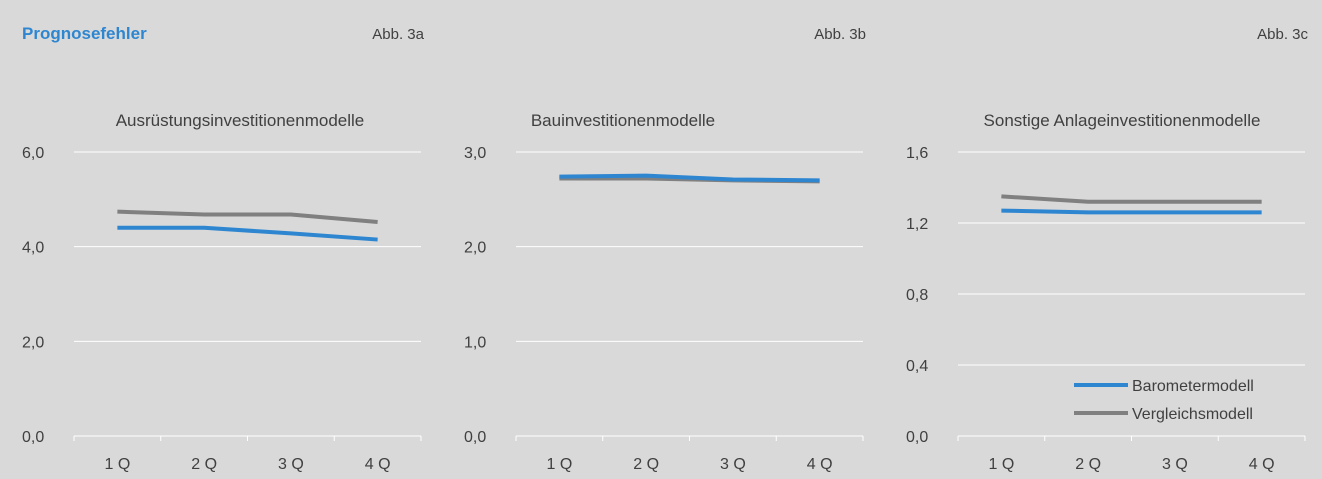 The image size is (1322, 479). What do you see at coordinates (917, 366) in the screenshot?
I see `y-tick-label: 0,4` at bounding box center [917, 366].